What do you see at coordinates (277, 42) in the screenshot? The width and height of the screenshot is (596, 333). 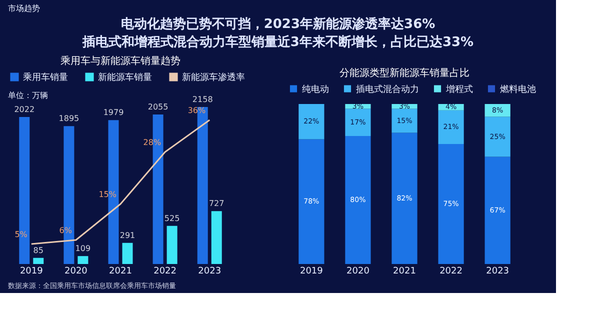 I see `text: 插电式和增程式混合动力车型销量近3年来不断增长，占比已达33%` at bounding box center [277, 42].